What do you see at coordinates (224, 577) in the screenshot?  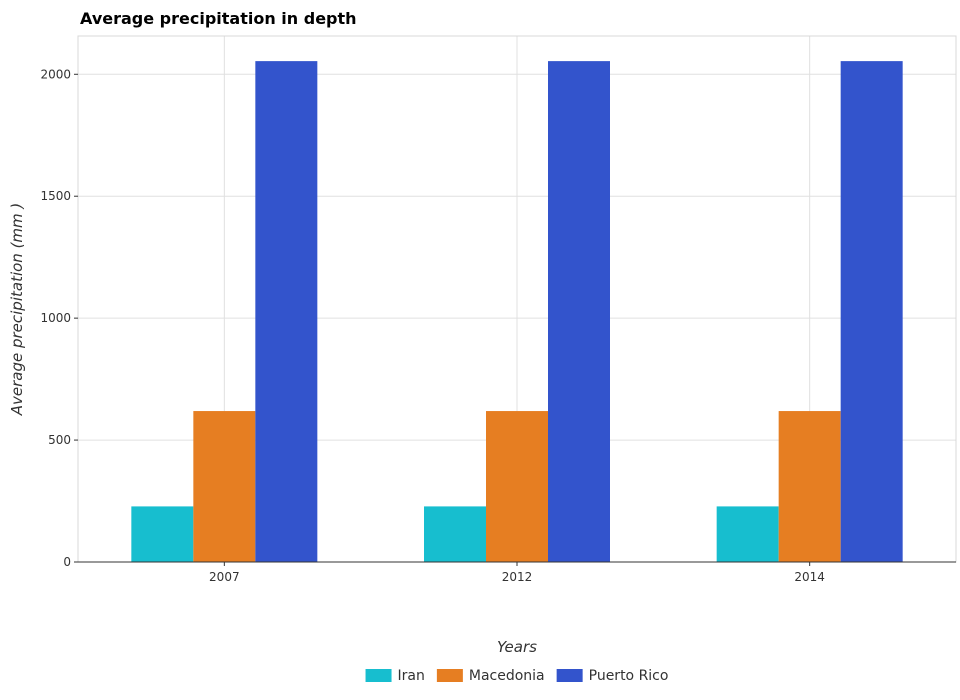 I see `x-tick-label: 2007` at bounding box center [224, 577].